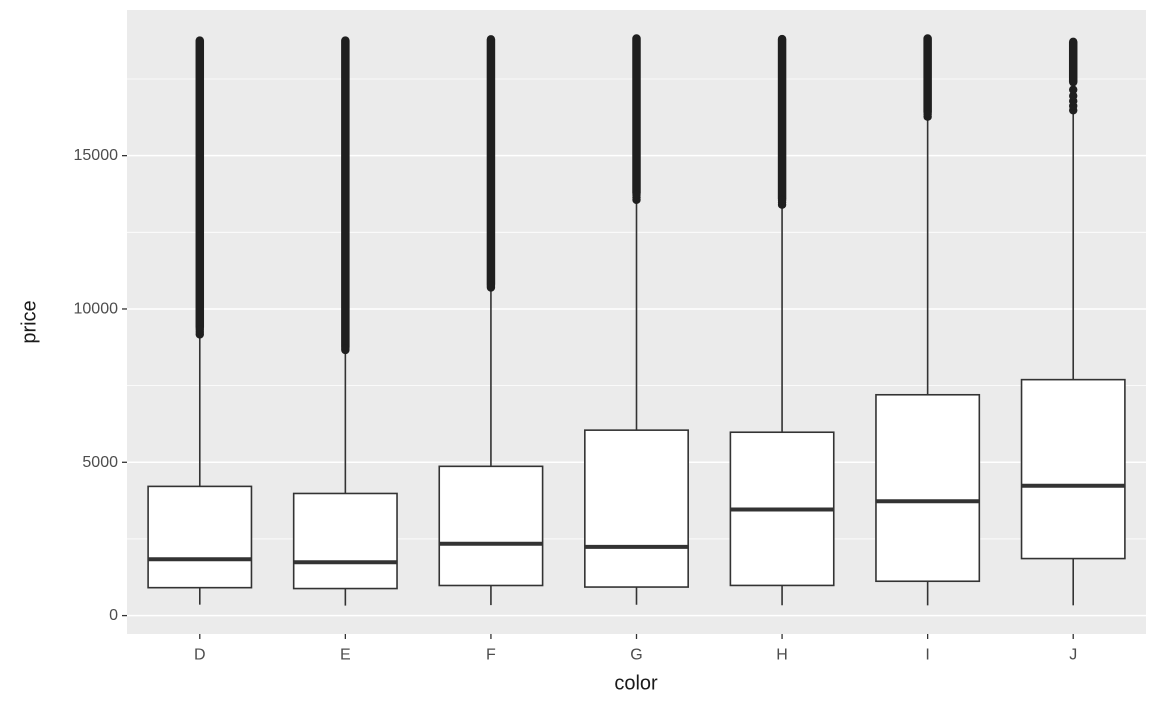 Image resolution: width=1152 pixels, height=711 pixels. What do you see at coordinates (345, 655) in the screenshot?
I see `x-tick-label: E` at bounding box center [345, 655].